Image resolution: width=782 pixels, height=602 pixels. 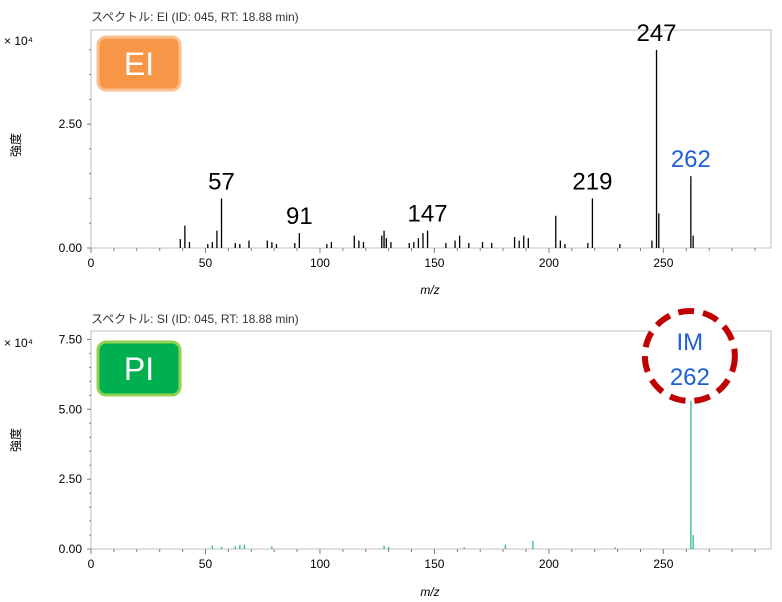 I want to click on pi-im-label: 262, so click(x=690, y=377).